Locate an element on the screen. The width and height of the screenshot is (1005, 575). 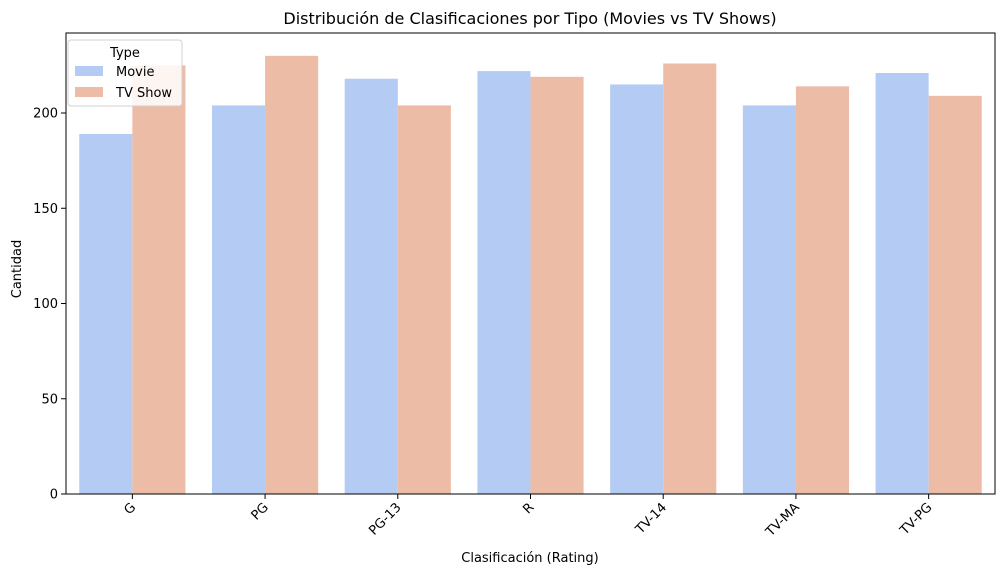
y-tick-label-50: 50 is located at coordinates (49, 399).